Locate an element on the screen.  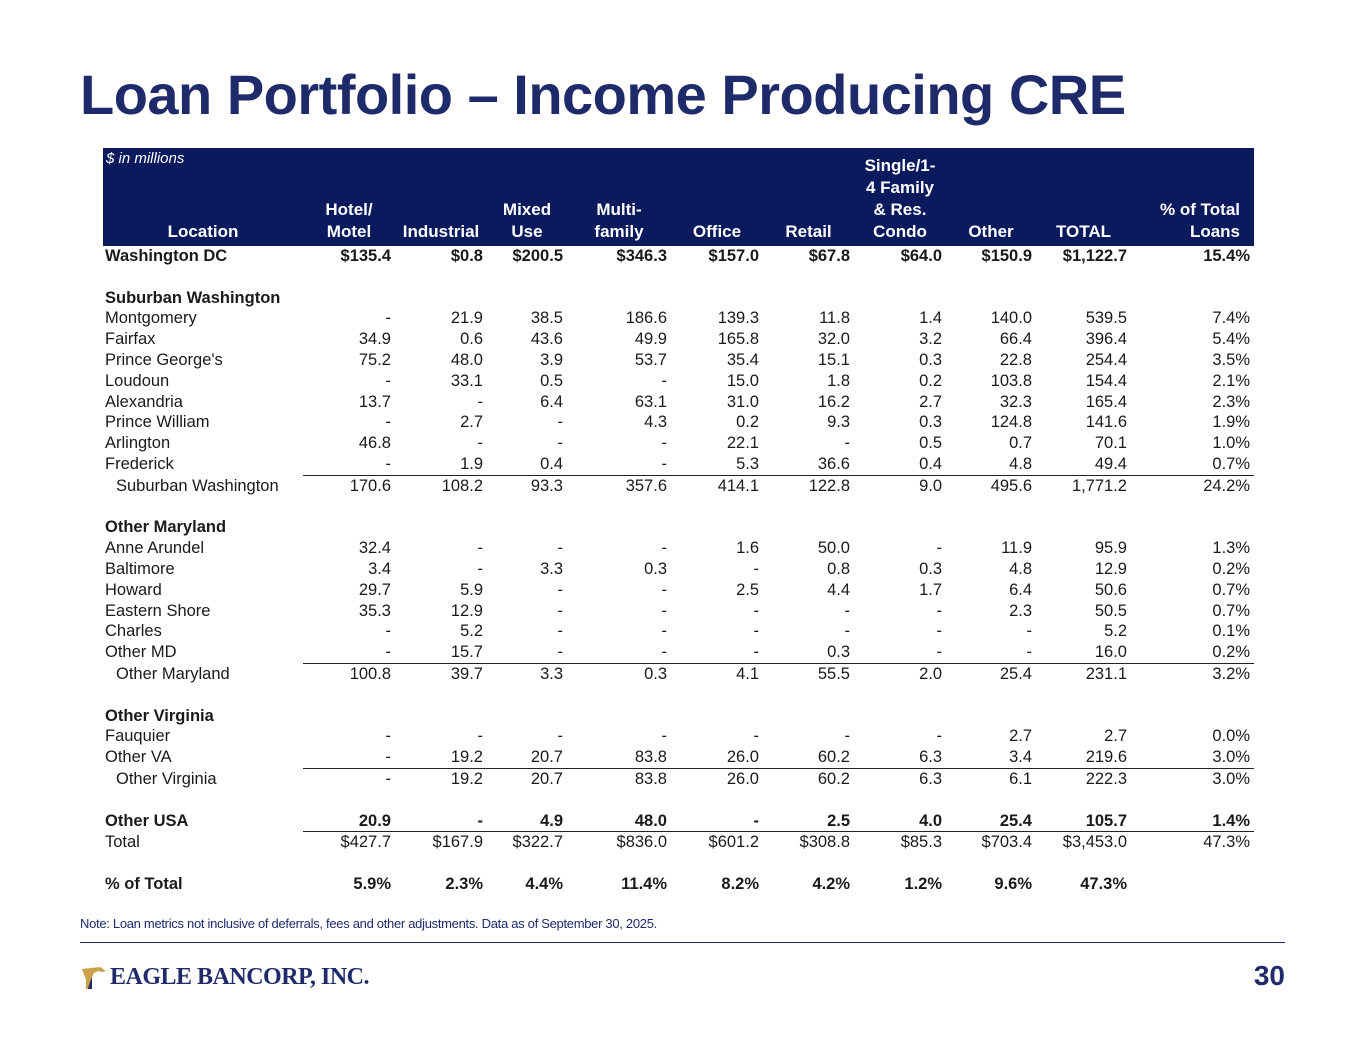
table-row: Baltimore 3.4 - 3.3 0.3 - 0.8 0.3 4.8 12.9 0.2% is located at coordinates (678, 569).